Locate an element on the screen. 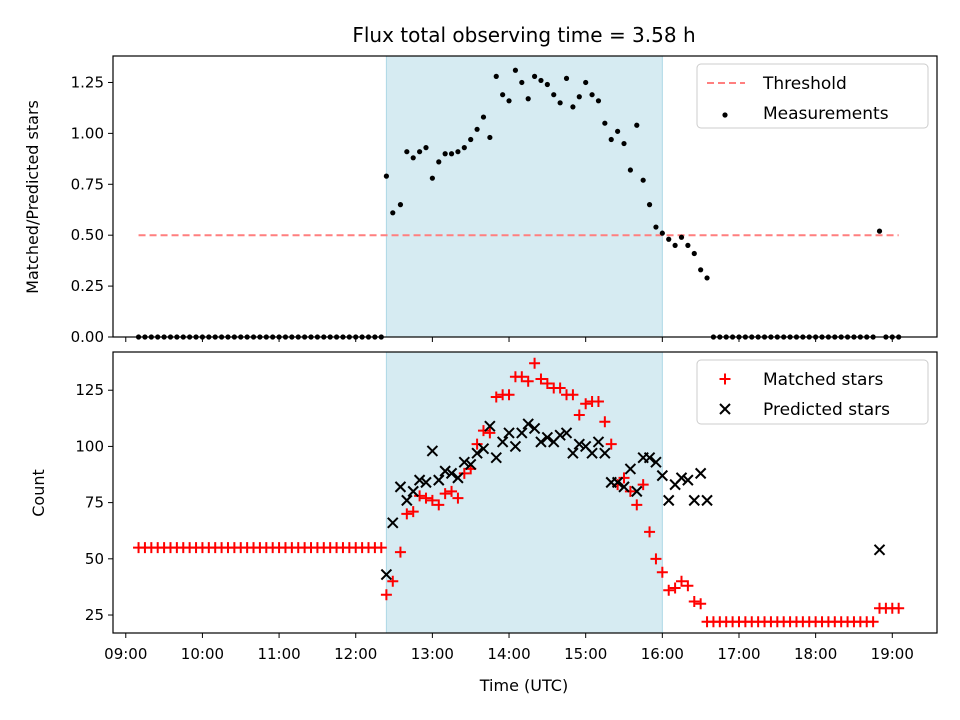  bottom-y-tick-label: 25 is located at coordinates (94, 615).